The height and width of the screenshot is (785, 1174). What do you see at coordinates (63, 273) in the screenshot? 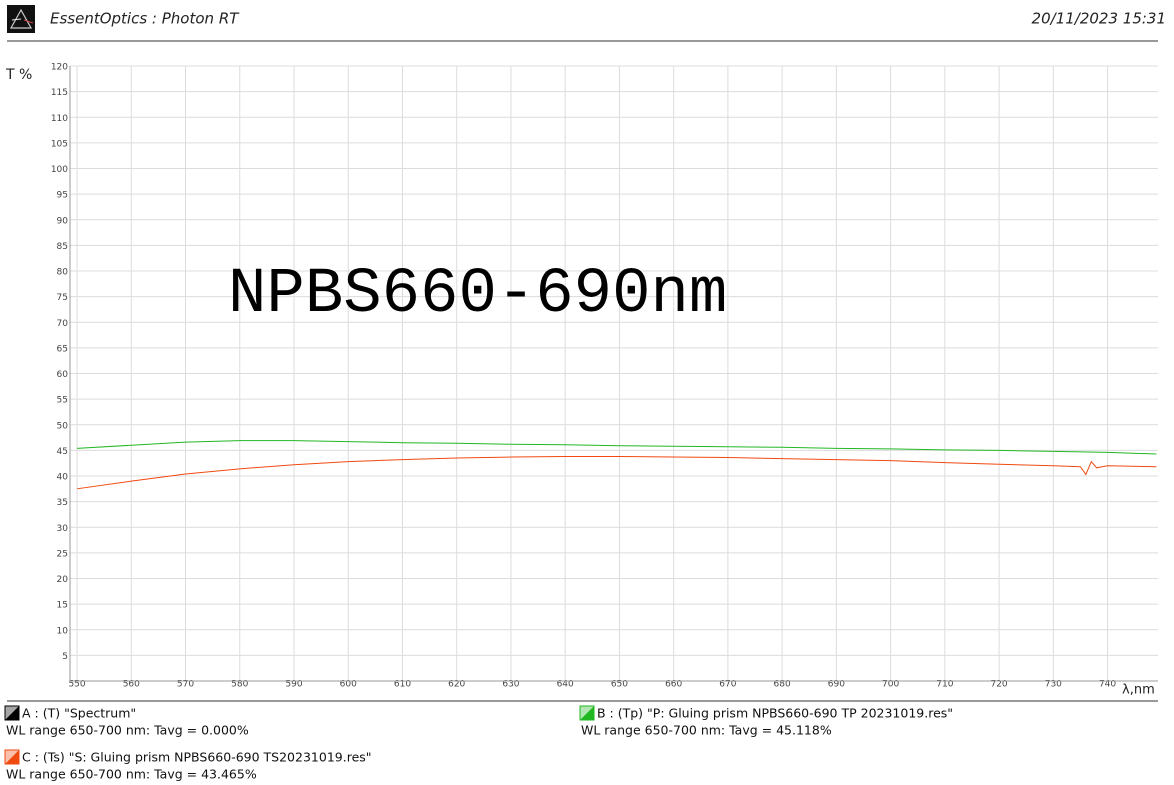
I see `y-tick-label: 80` at bounding box center [63, 273].